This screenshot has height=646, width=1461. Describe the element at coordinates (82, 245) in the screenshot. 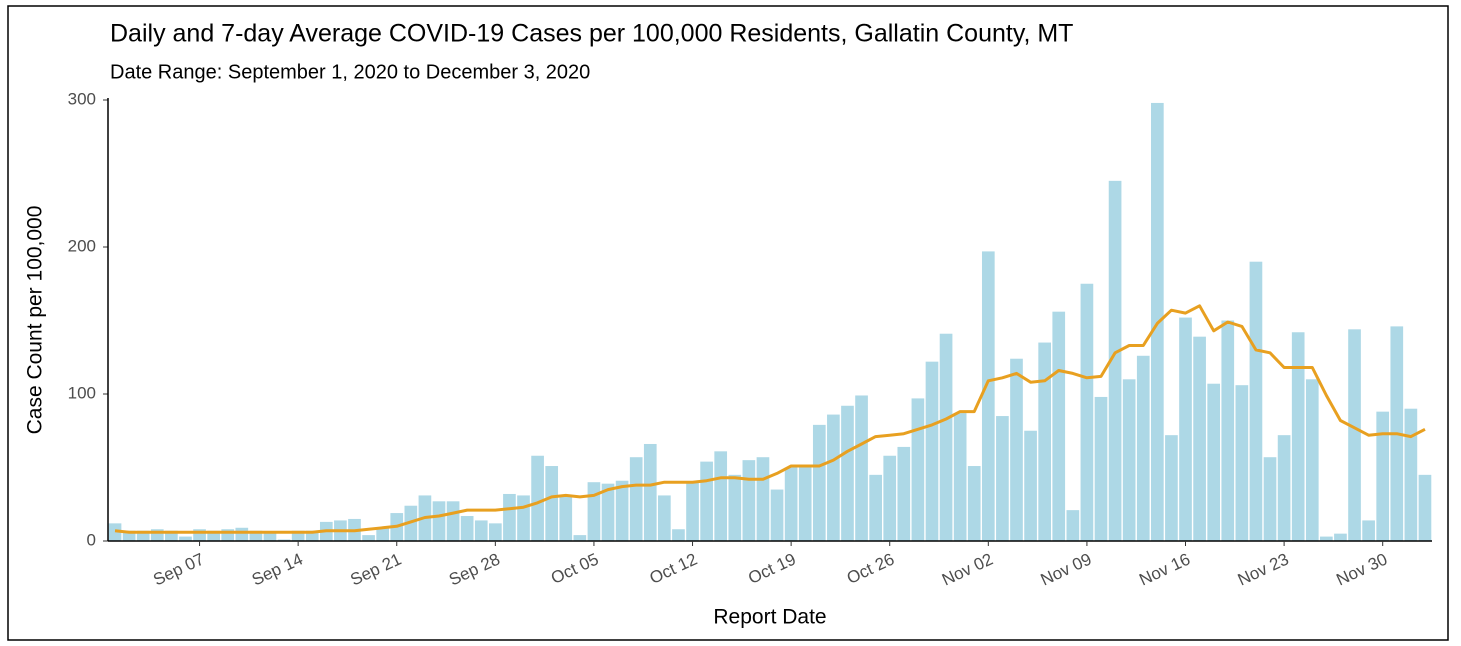

I see `y-tick-label: 200` at that location.